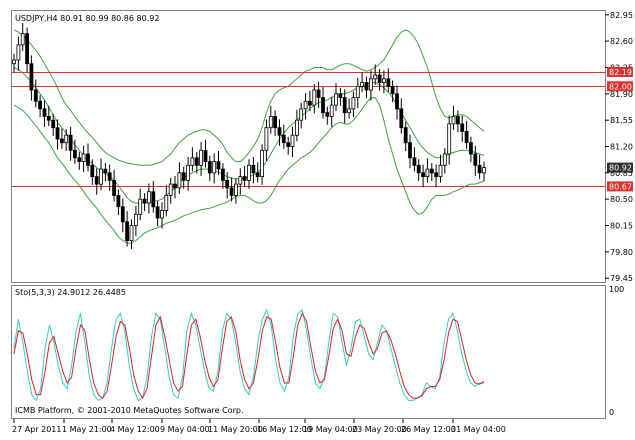 This screenshot has height=440, width=635. Describe the element at coordinates (284, 429) in the screenshot. I see `time-tick-label: 16 May 12:00` at that location.